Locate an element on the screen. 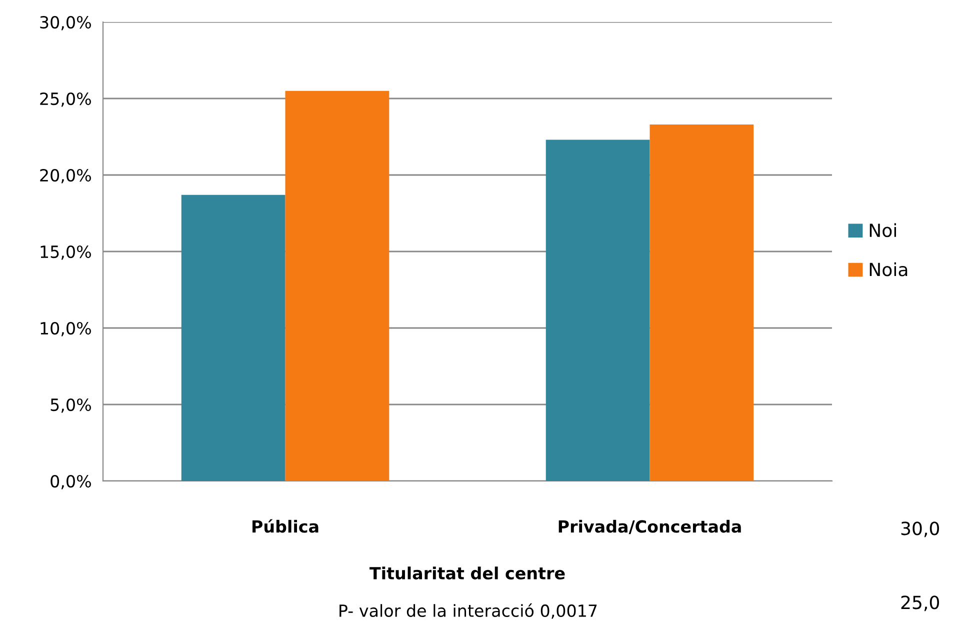 The width and height of the screenshot is (954, 621). legend-label: Noi is located at coordinates (883, 230).